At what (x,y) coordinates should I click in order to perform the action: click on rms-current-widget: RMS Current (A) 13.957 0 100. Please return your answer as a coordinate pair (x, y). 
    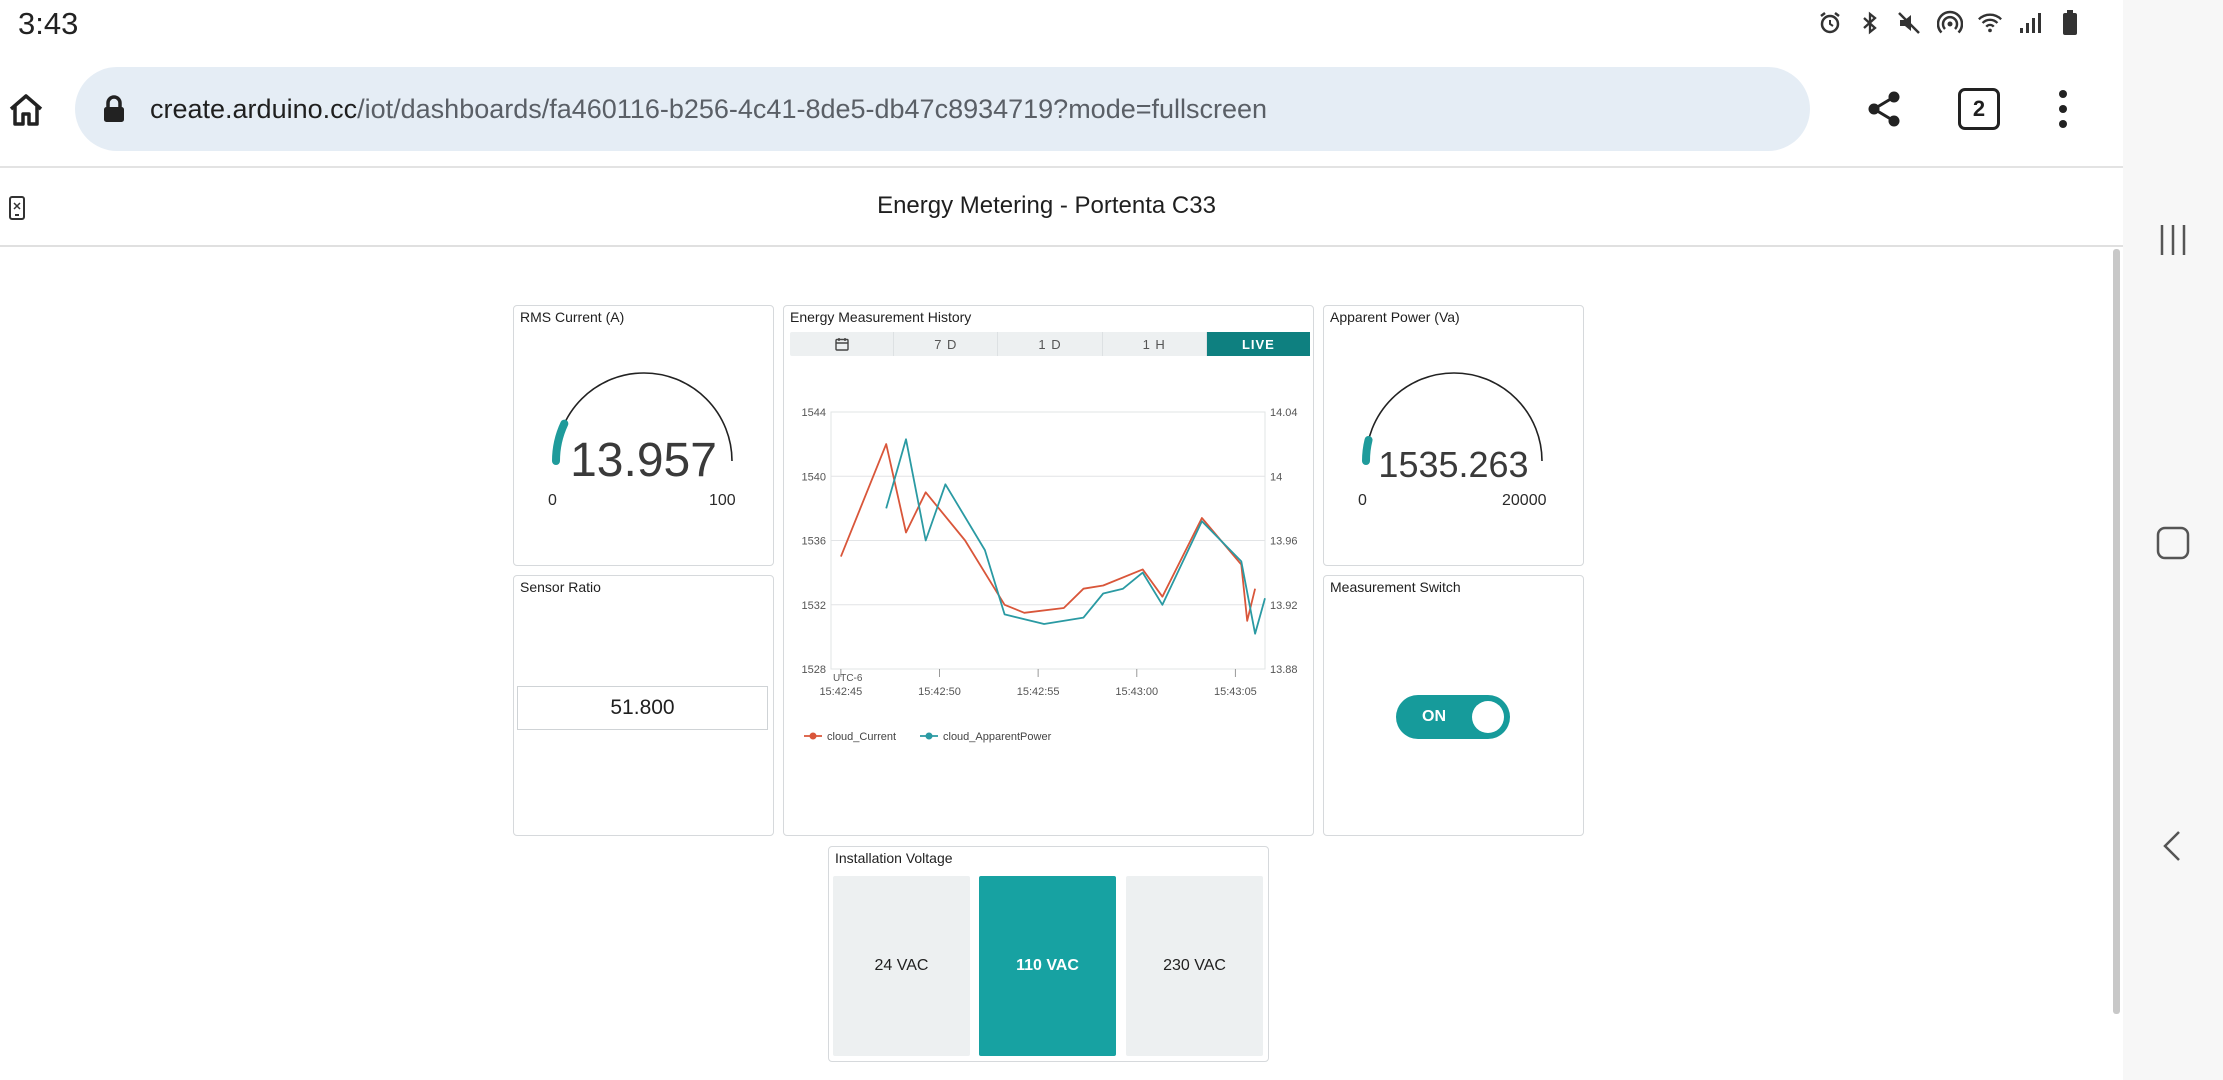
    Looking at the image, I should click on (643, 435).